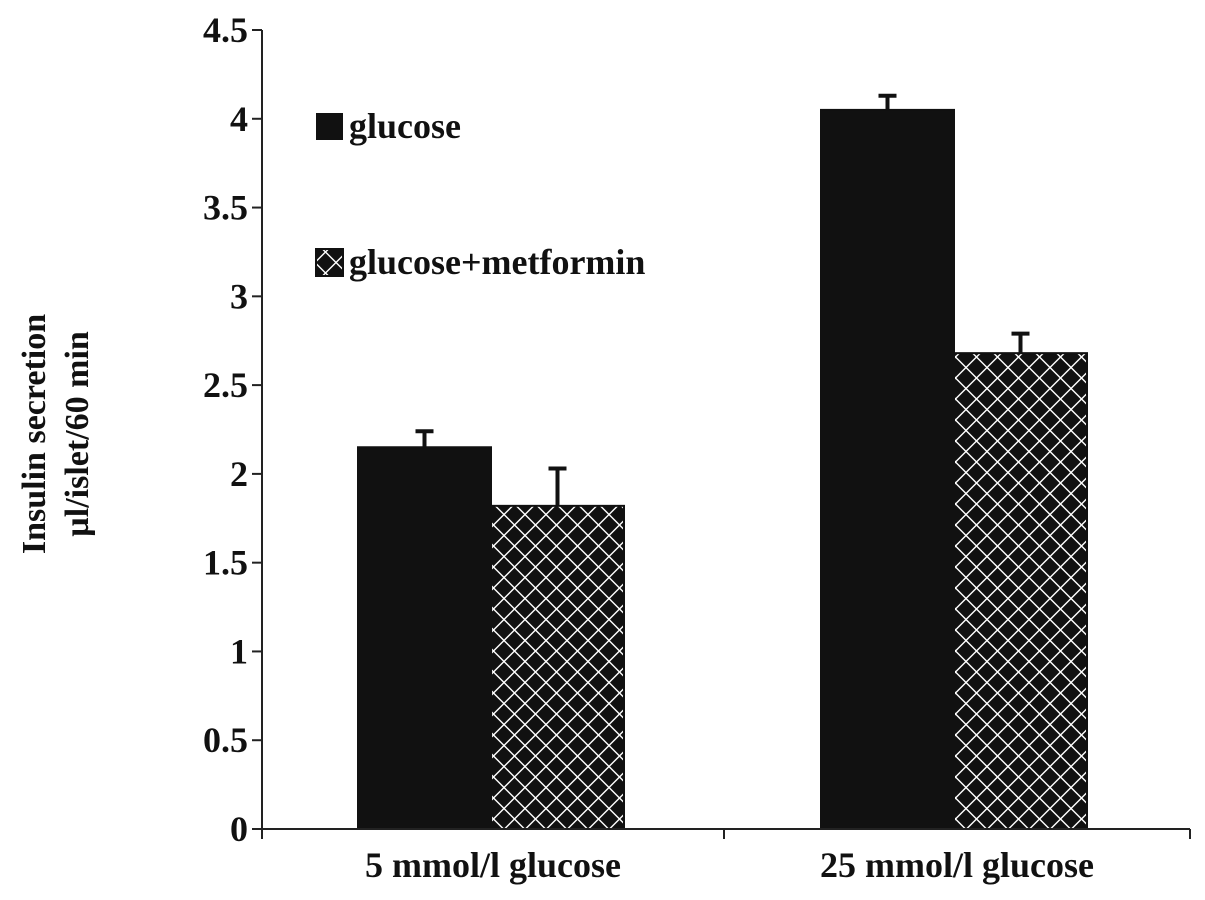  I want to click on legend-label-glucose-metformin: glucose+metformin, so click(497, 262).